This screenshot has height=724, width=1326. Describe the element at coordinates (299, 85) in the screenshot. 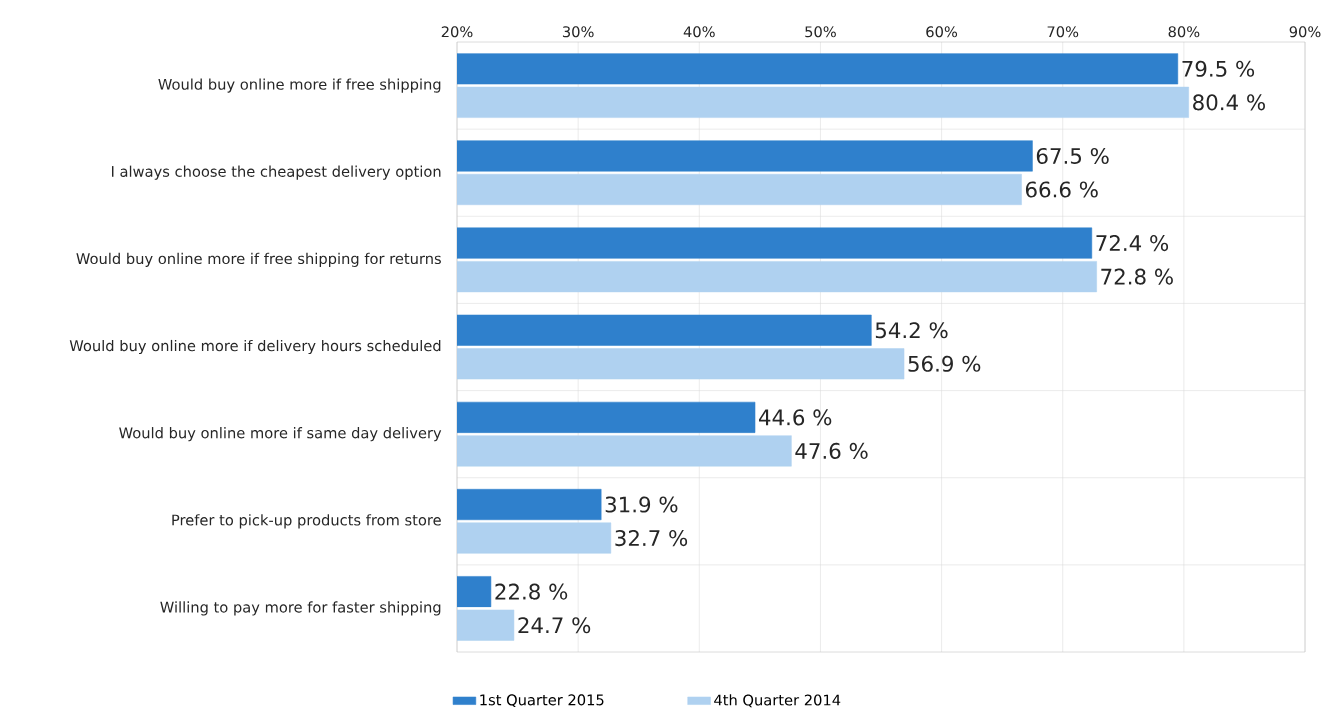

I see `y-tick-label: Would buy online more if free shipping` at that location.